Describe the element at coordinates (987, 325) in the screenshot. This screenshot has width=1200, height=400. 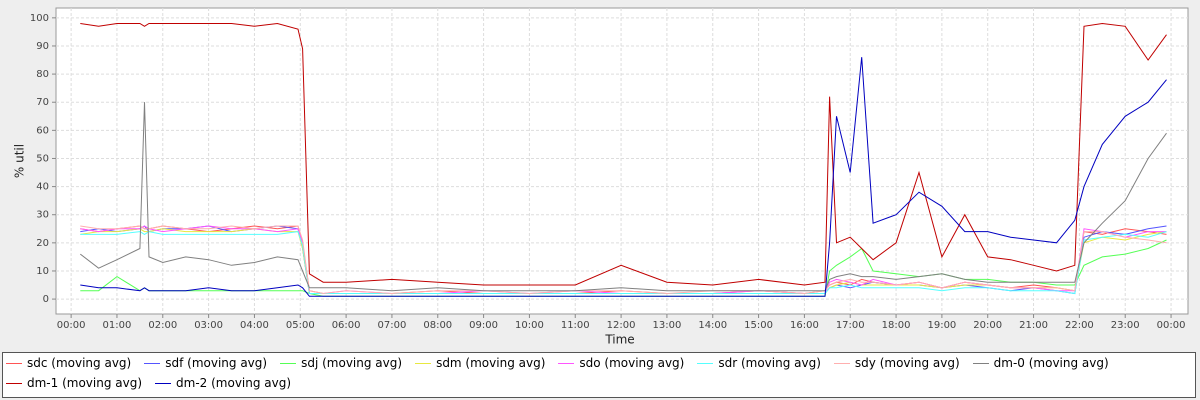
I see `x-tick-label: 20:00` at that location.